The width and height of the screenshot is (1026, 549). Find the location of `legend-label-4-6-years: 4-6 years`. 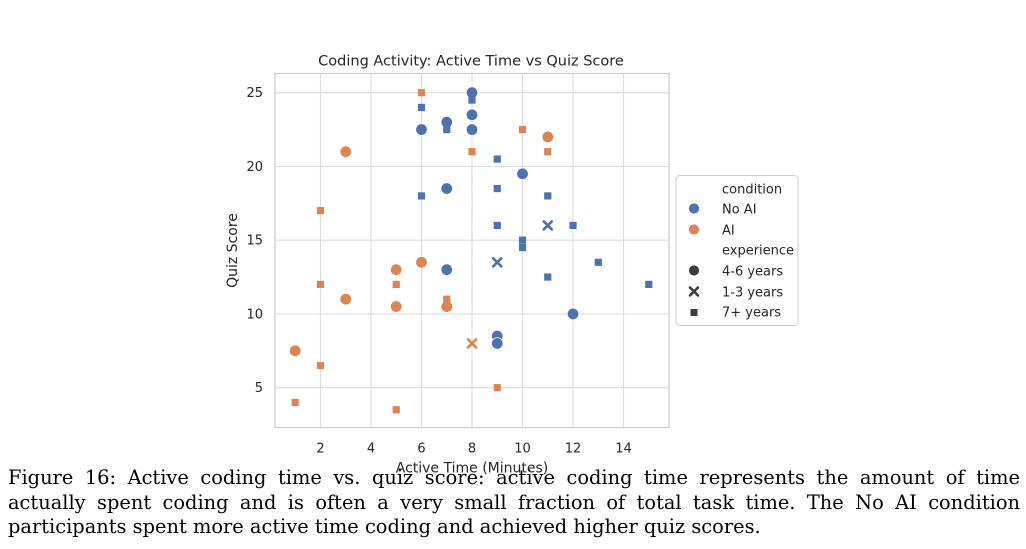

legend-label-4-6-years: 4-6 years is located at coordinates (752, 272).